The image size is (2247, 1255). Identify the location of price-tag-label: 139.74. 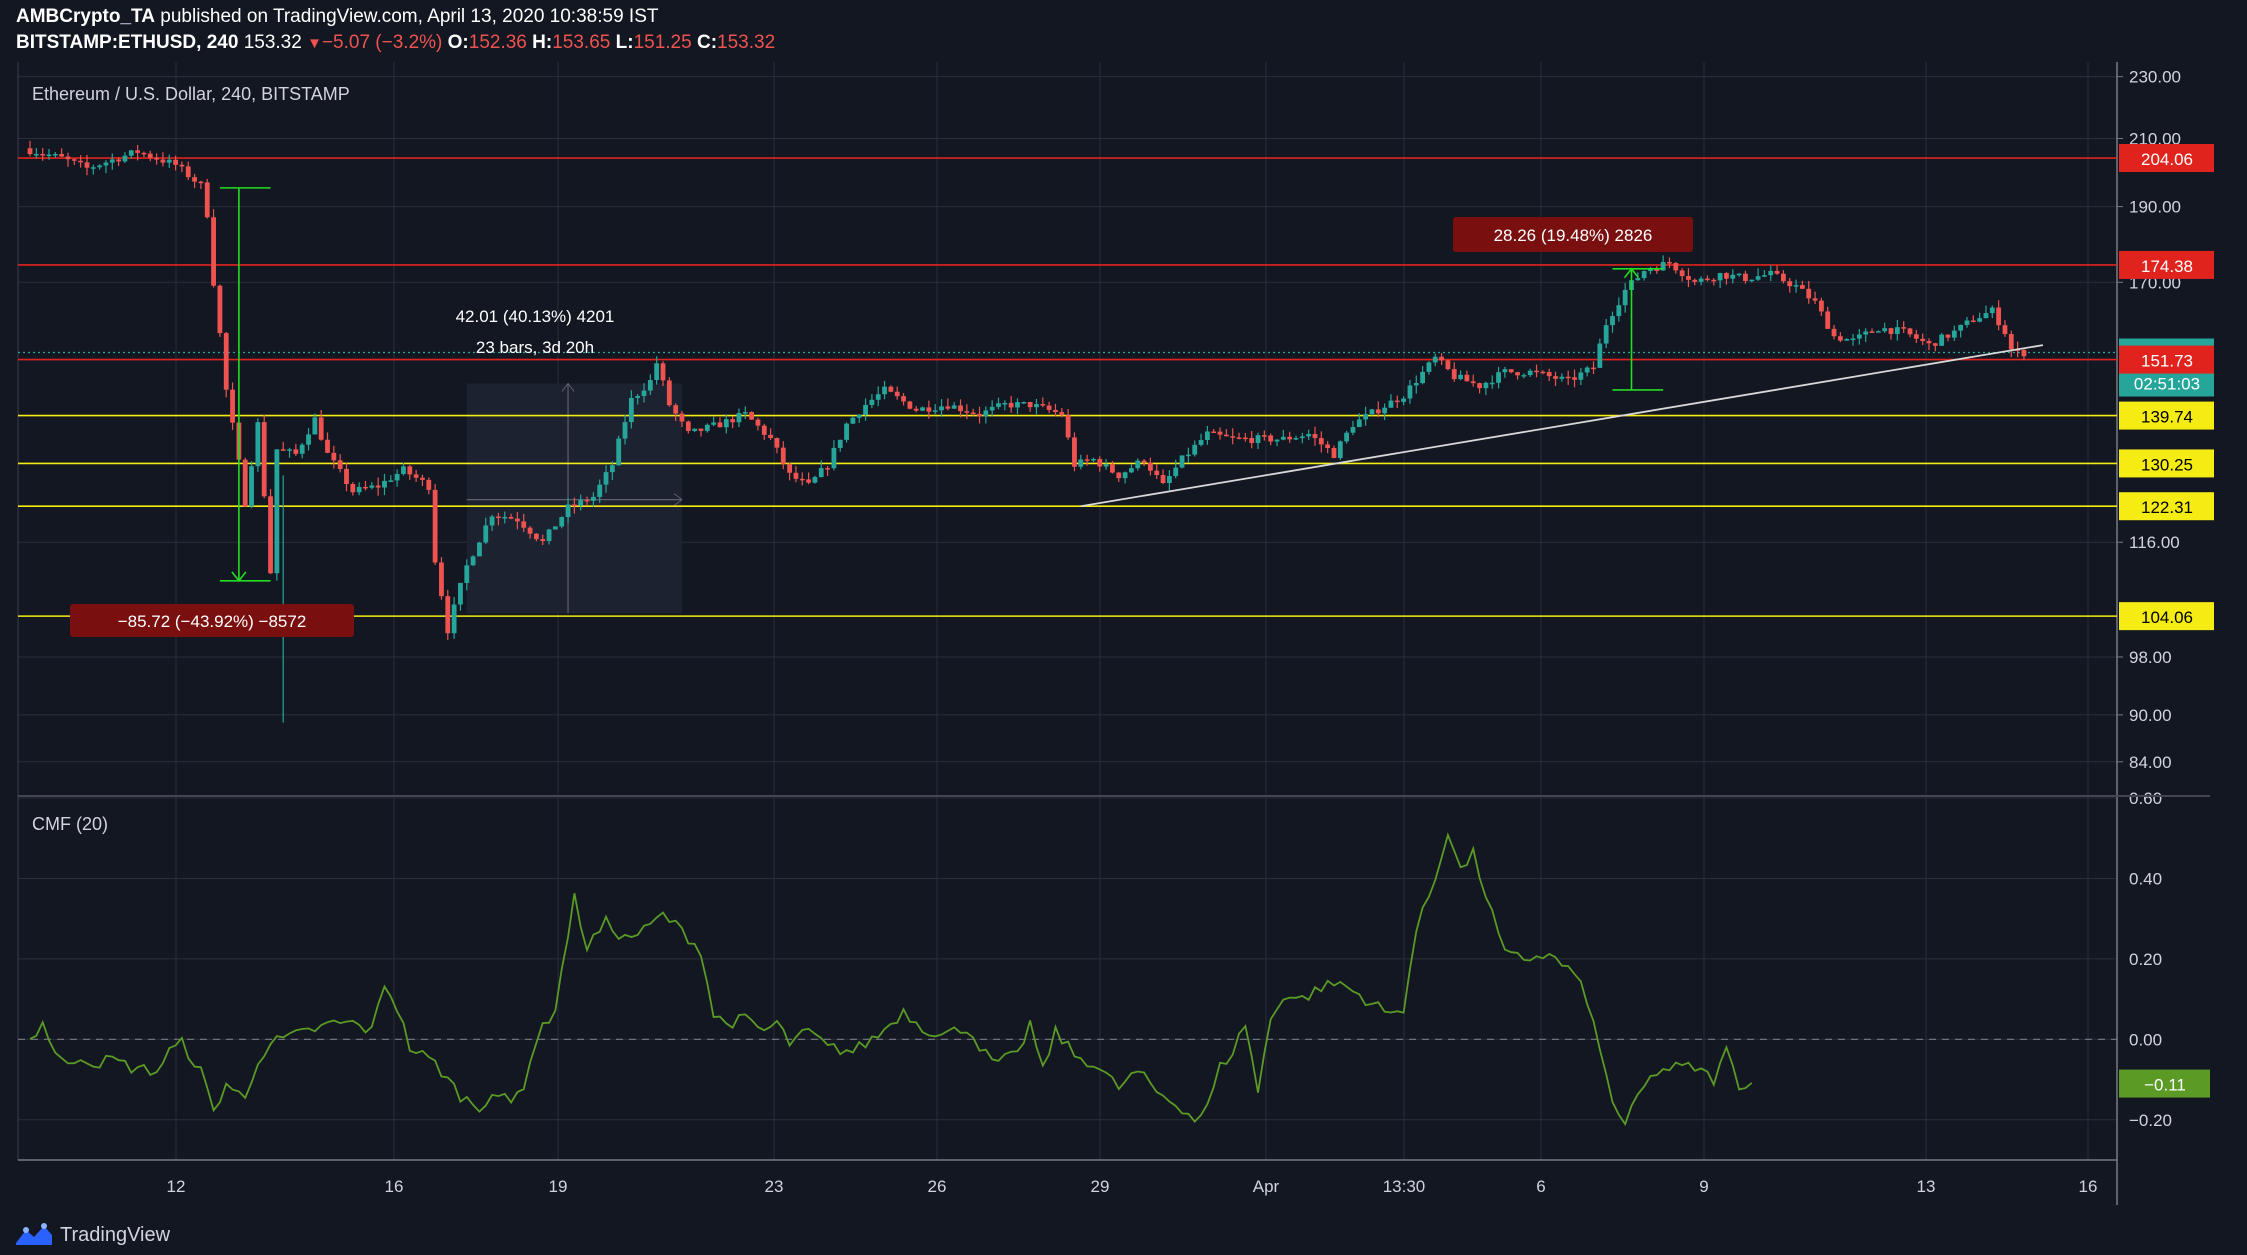
(2167, 417).